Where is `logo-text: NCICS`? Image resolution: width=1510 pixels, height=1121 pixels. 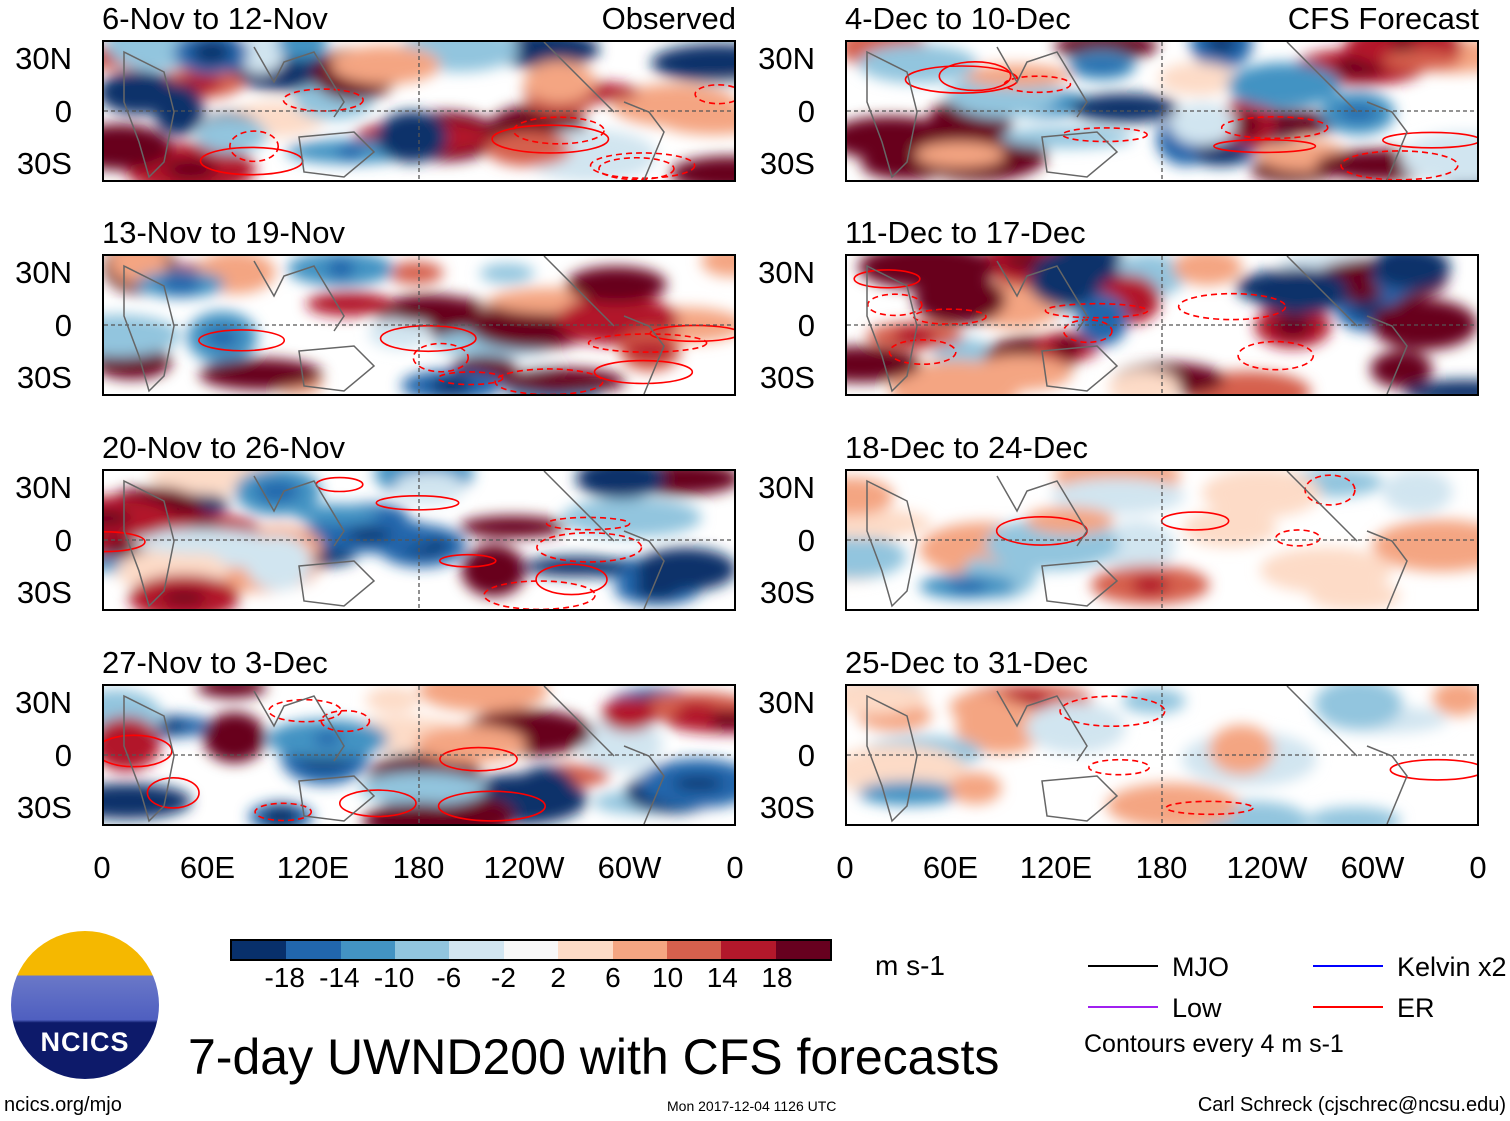
logo-text: NCICS is located at coordinates (85, 1042).